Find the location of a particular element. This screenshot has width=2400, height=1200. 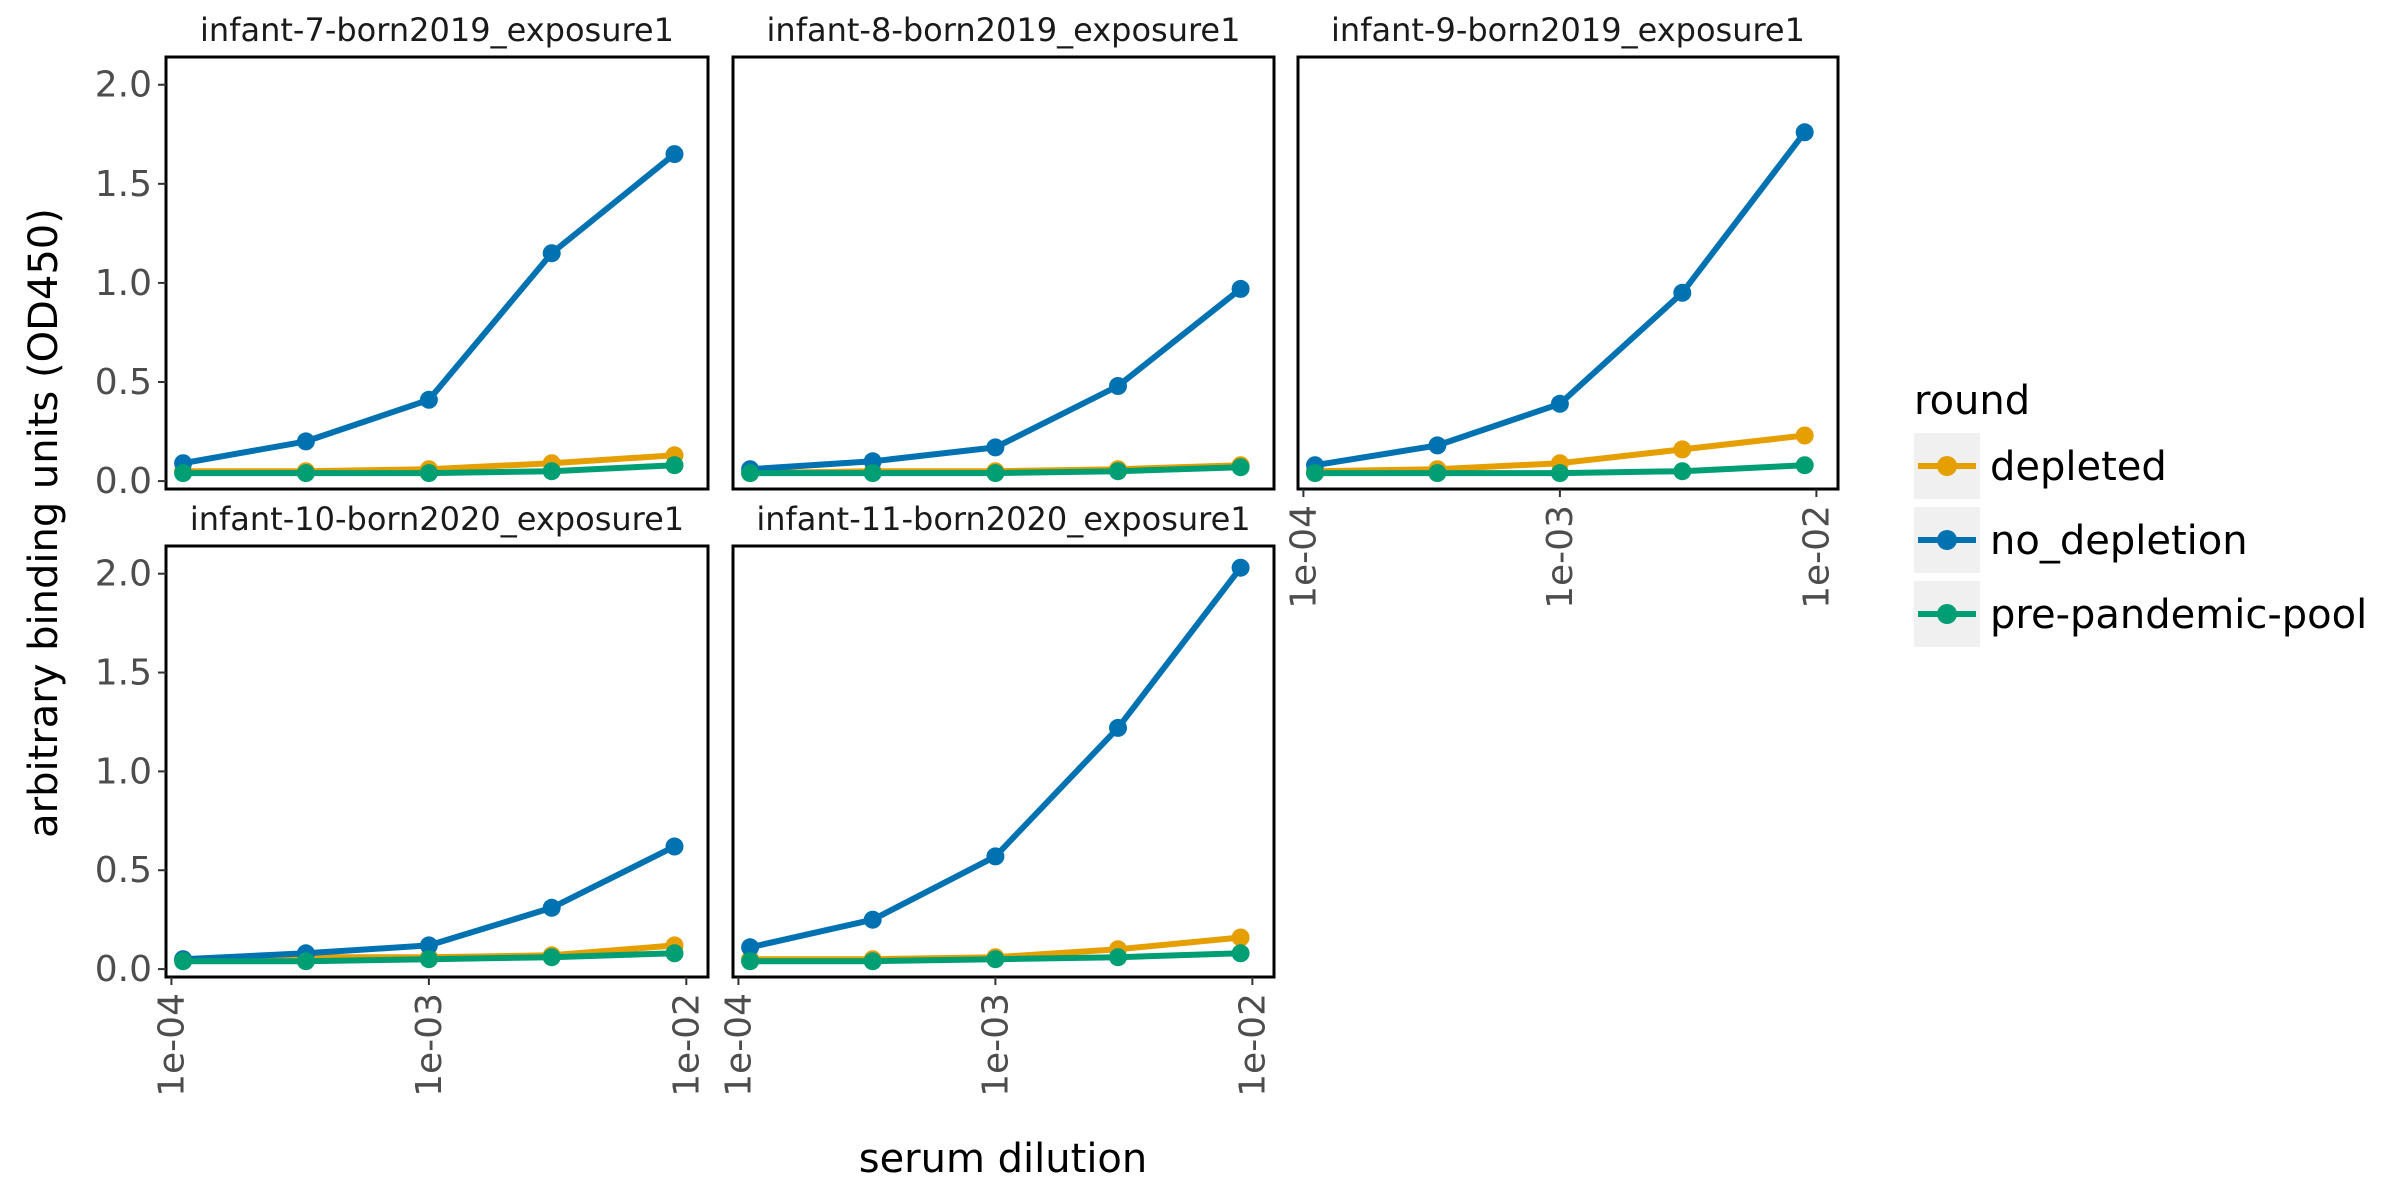

facet-title: infant-8-born2019_exposure1 is located at coordinates (1004, 30).